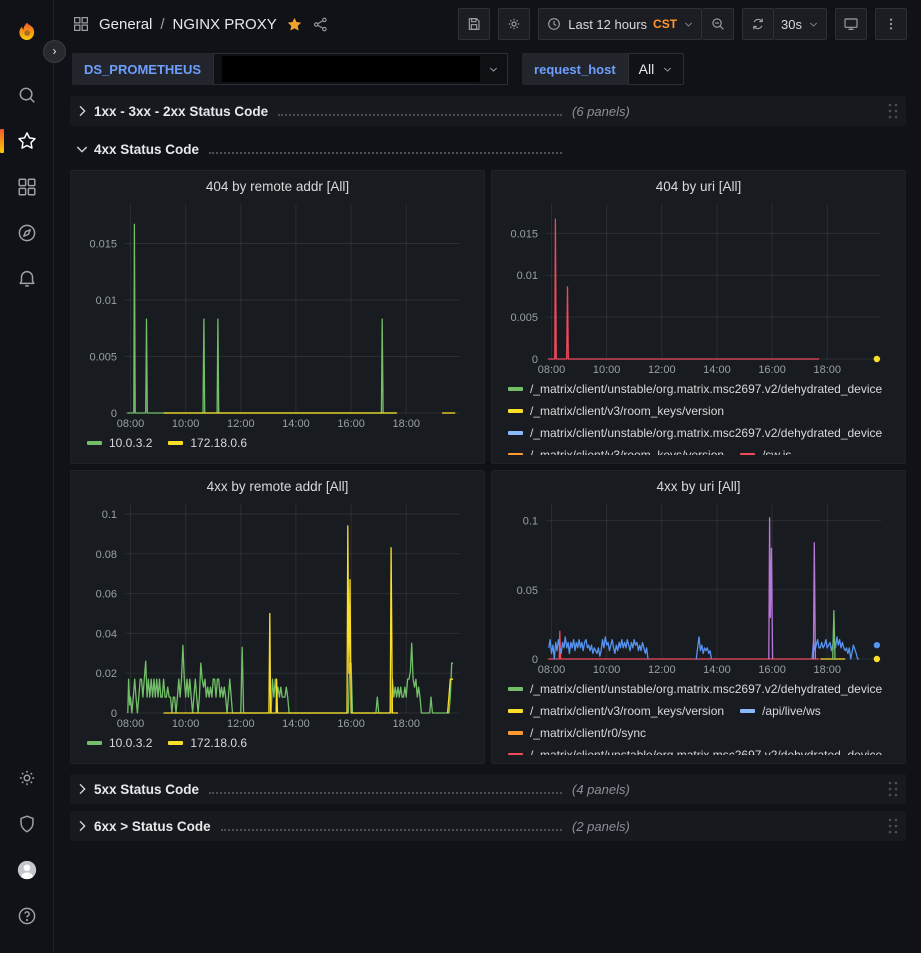 The width and height of the screenshot is (921, 953). I want to click on sidebar-item-profile, so click(27, 870).